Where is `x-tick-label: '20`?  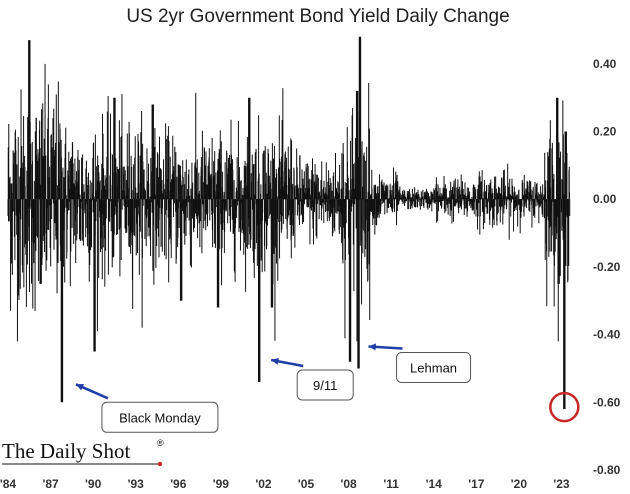
x-tick-label: '20 is located at coordinates (519, 484).